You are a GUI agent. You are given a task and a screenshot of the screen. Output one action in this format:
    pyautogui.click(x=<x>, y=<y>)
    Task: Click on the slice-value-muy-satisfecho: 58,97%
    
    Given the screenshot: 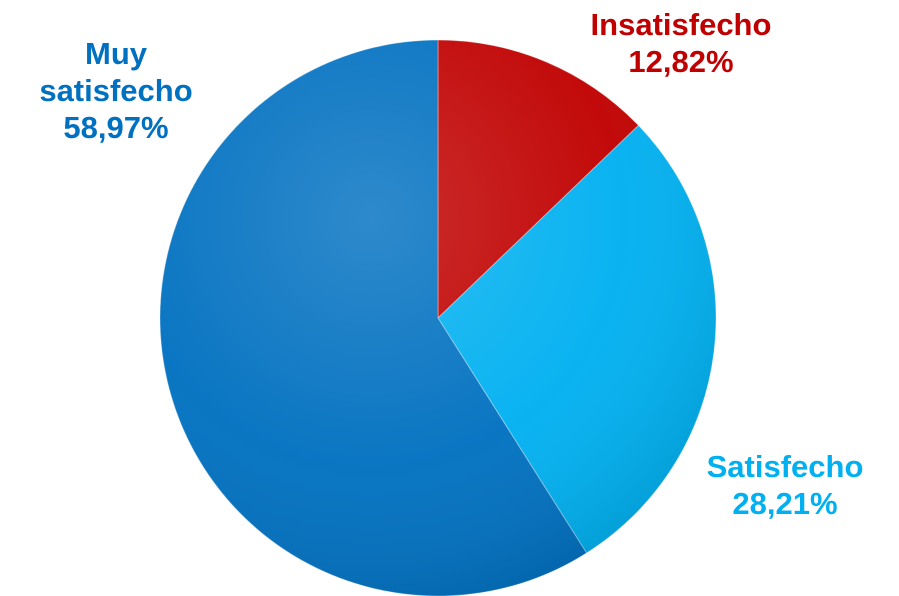 What is the action you would take?
    pyautogui.click(x=116, y=127)
    